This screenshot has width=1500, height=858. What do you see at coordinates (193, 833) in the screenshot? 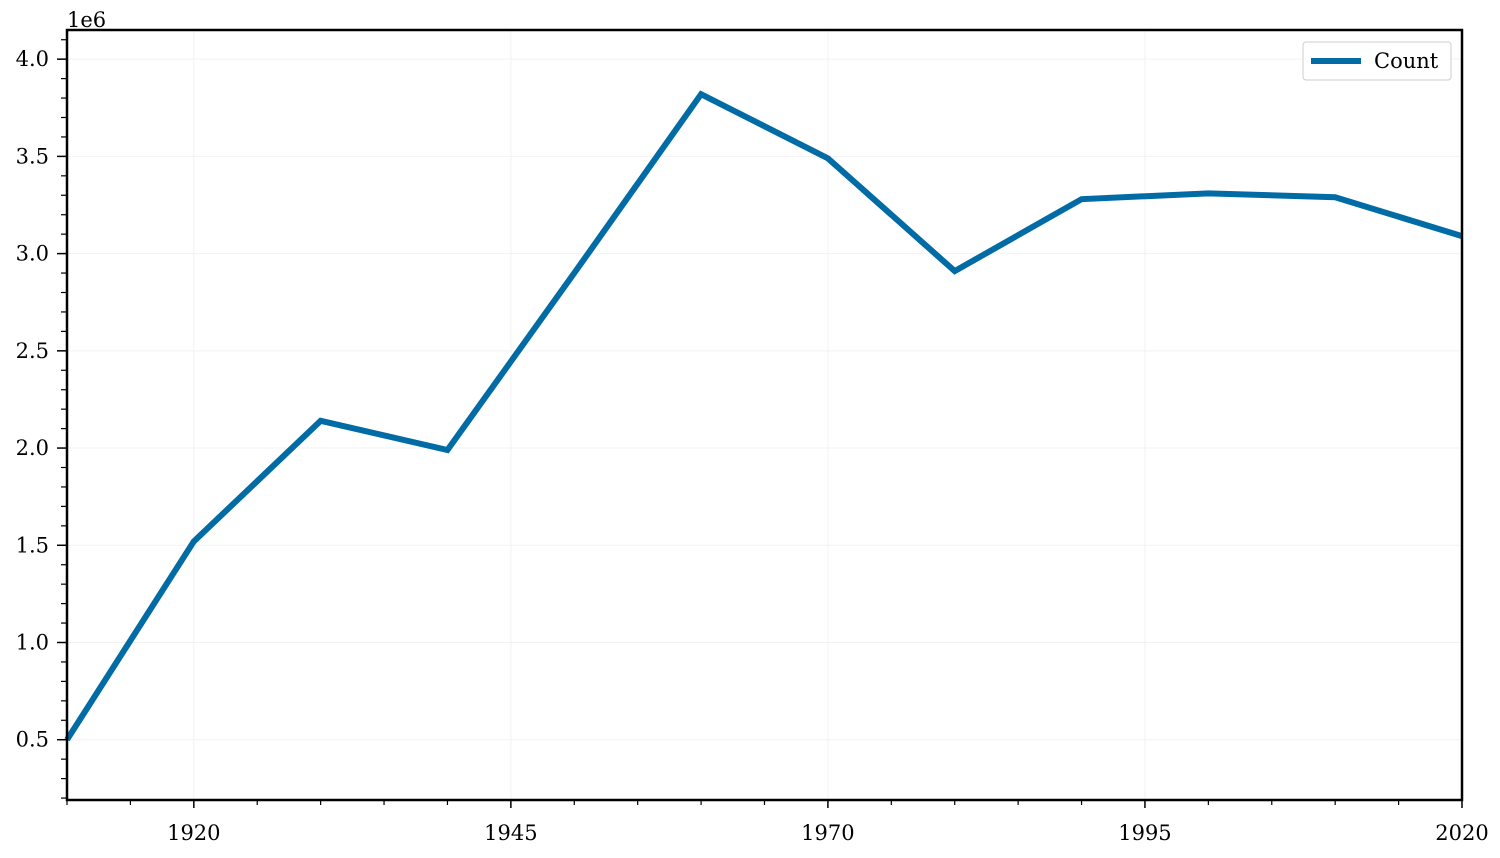
I see `x-tick-label: 1920` at bounding box center [193, 833].